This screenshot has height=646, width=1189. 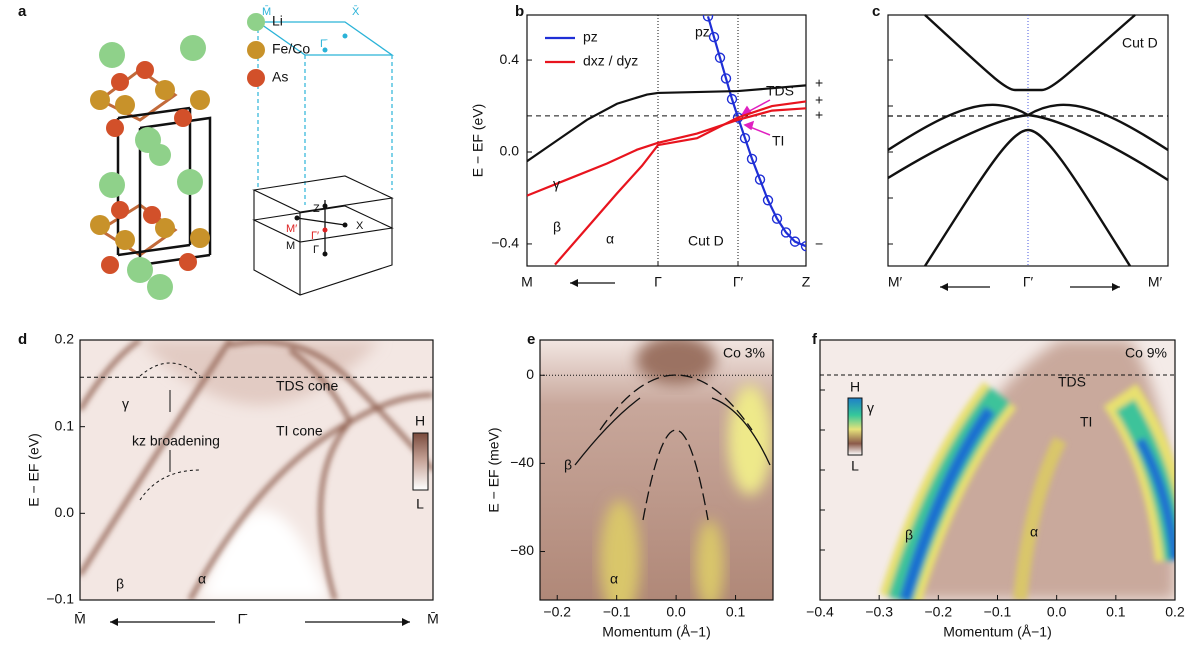 What do you see at coordinates (519, 11) in the screenshot?
I see `panel-label: b` at bounding box center [519, 11].